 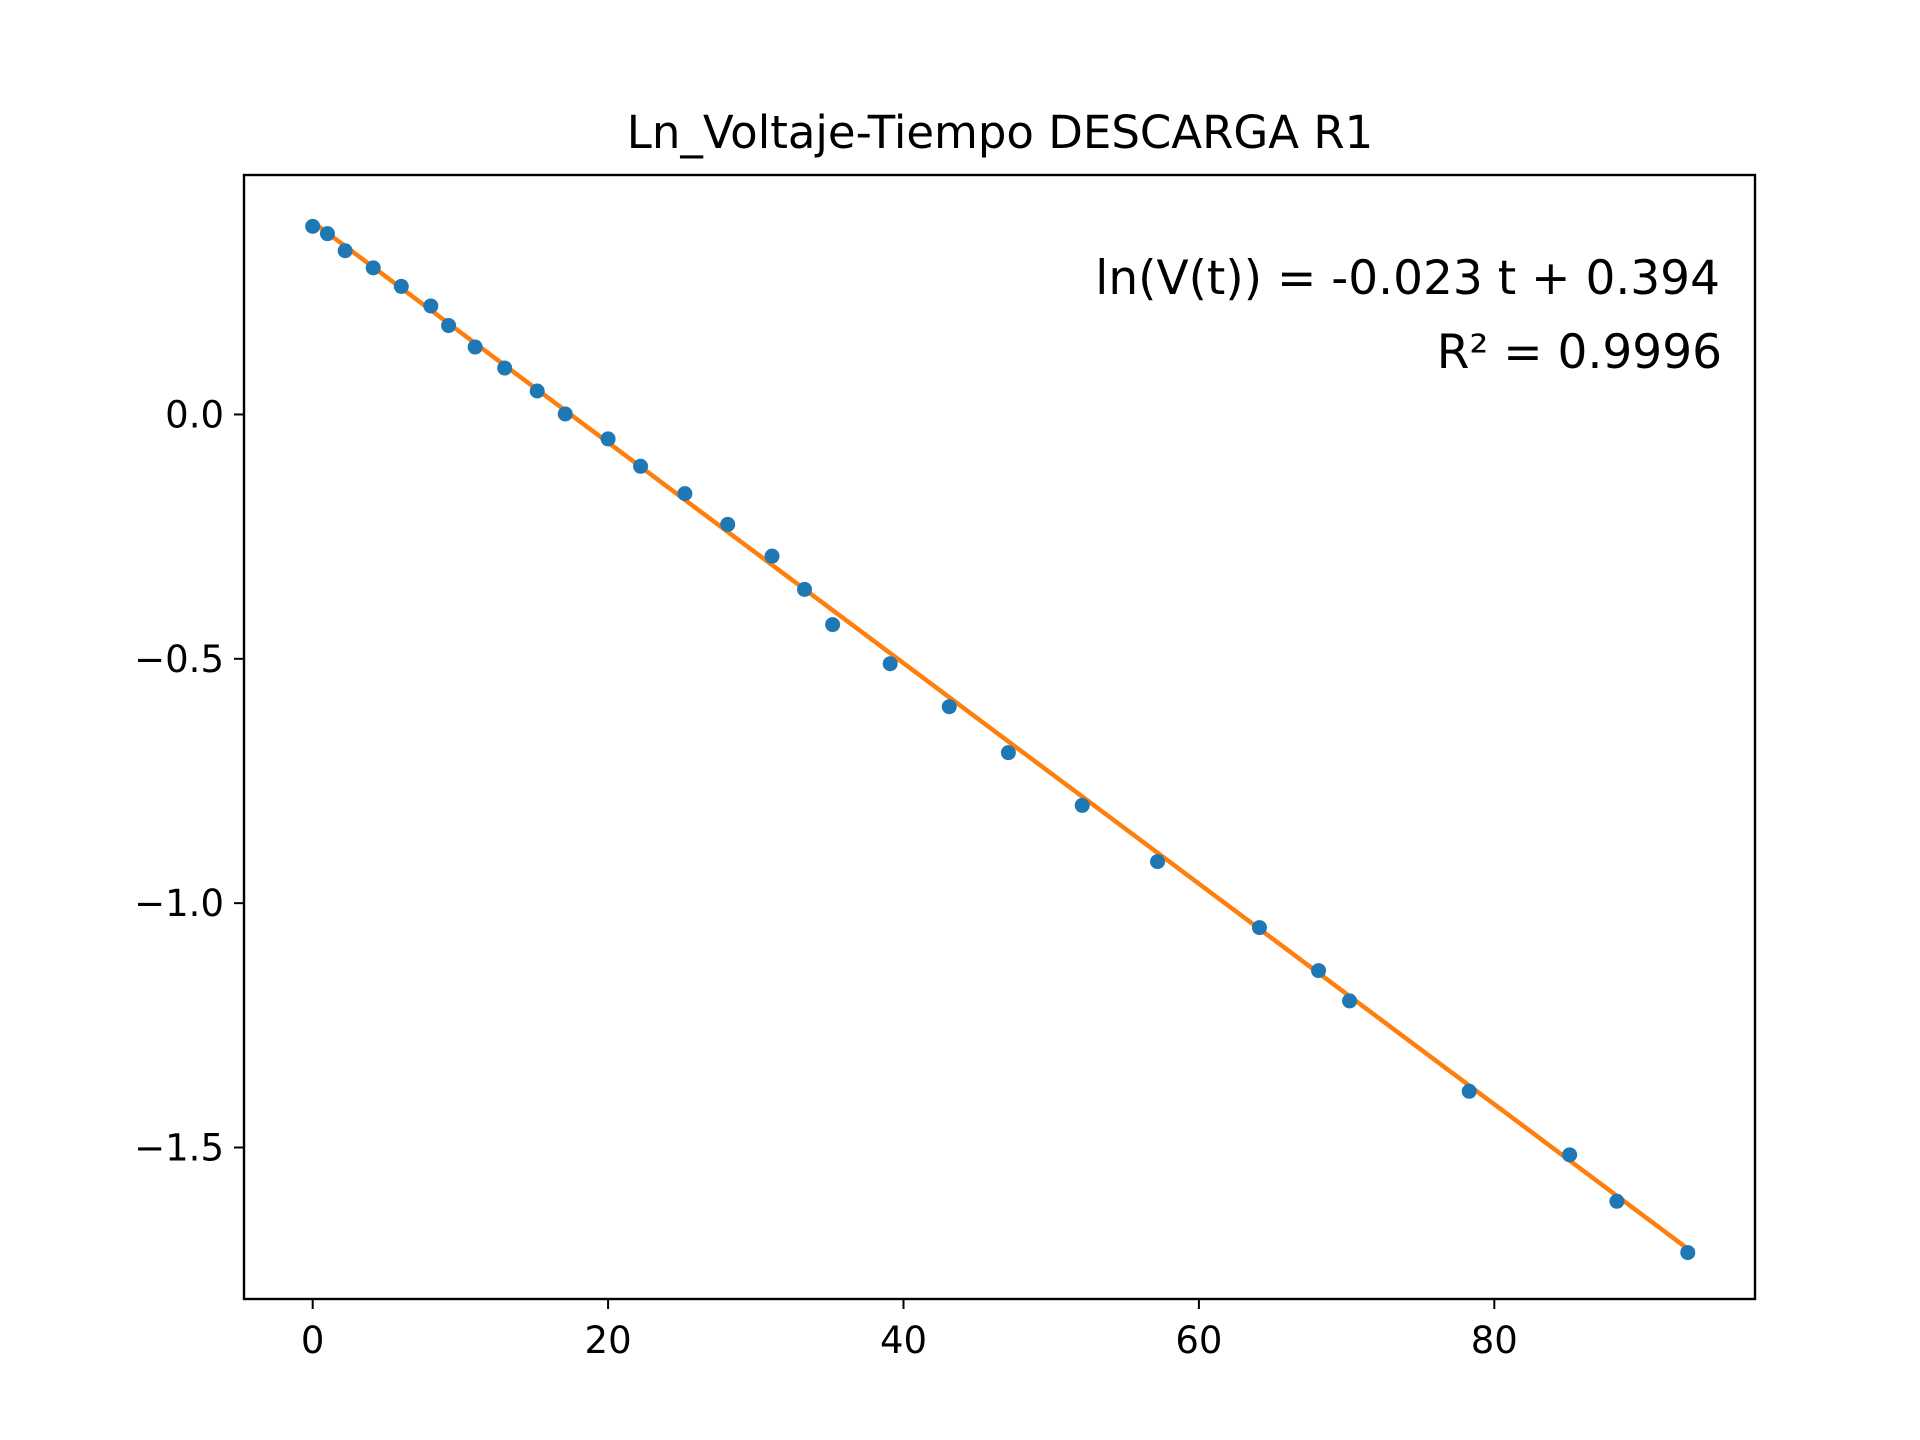 What do you see at coordinates (179, 1148) in the screenshot?
I see `y-tick-label: −1.5` at bounding box center [179, 1148].